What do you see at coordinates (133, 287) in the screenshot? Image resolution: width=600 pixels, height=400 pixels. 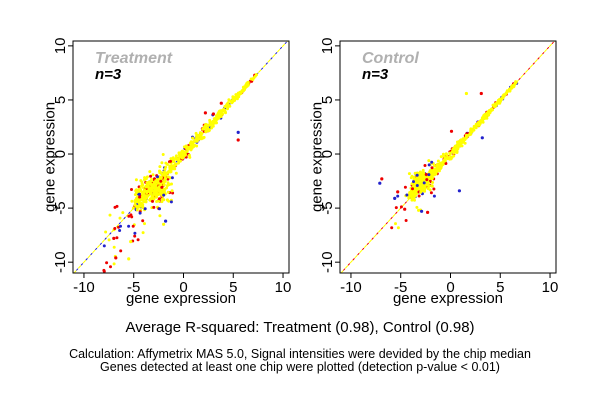 I see `x-tick-label: -5` at bounding box center [133, 287].